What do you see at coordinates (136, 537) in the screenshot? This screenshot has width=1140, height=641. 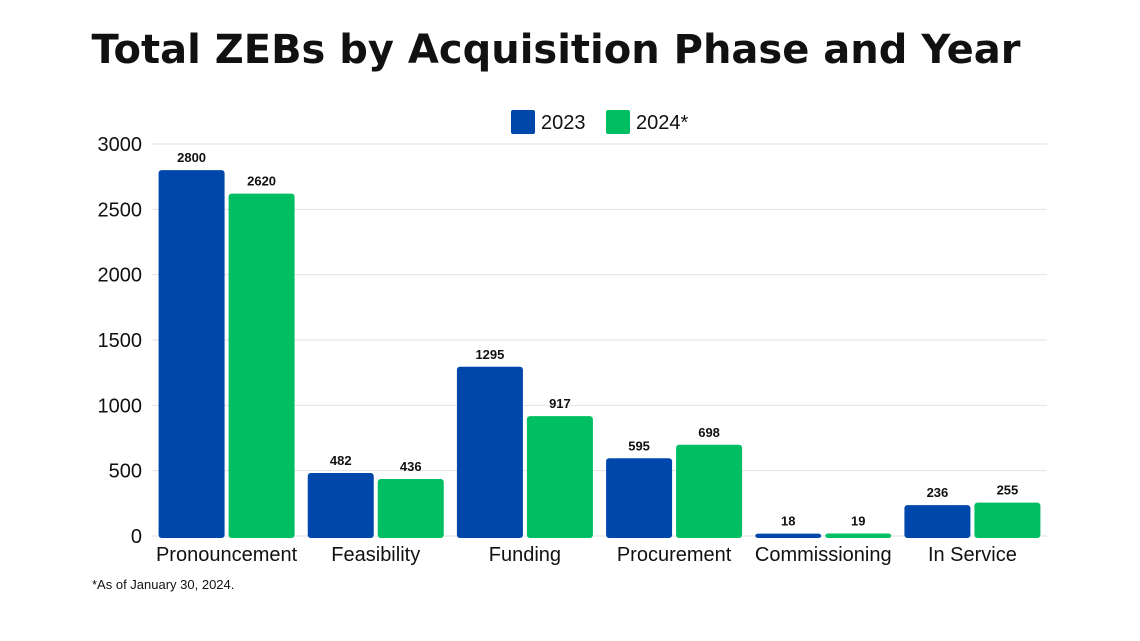 I see `y-tick-label: 0` at bounding box center [136, 537].